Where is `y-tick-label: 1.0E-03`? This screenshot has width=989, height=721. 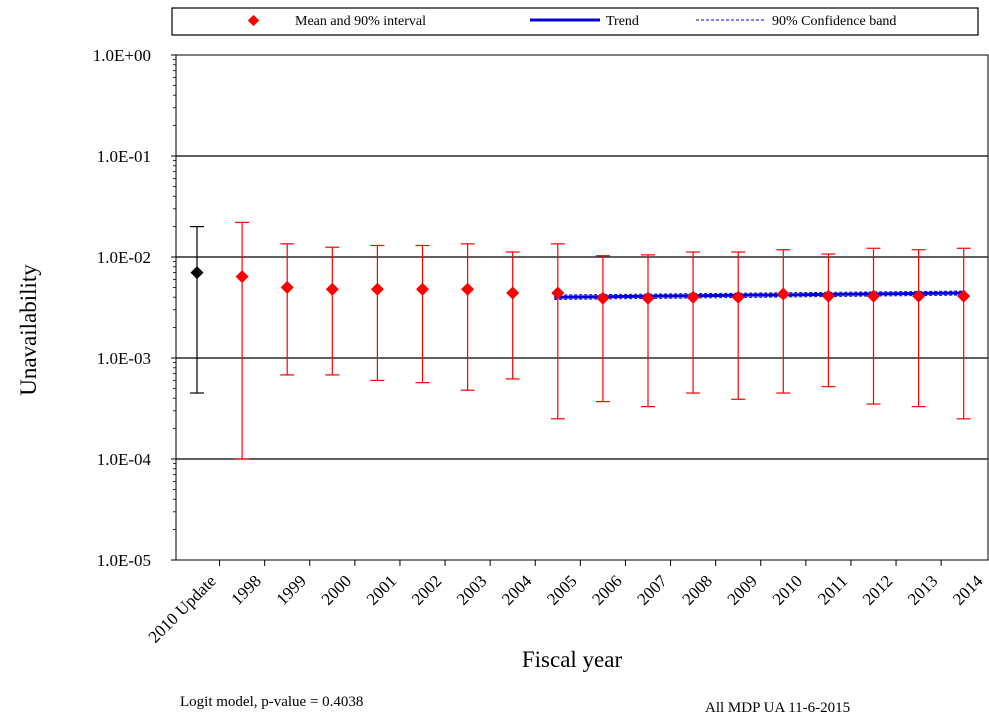 y-tick-label: 1.0E-03 is located at coordinates (124, 358).